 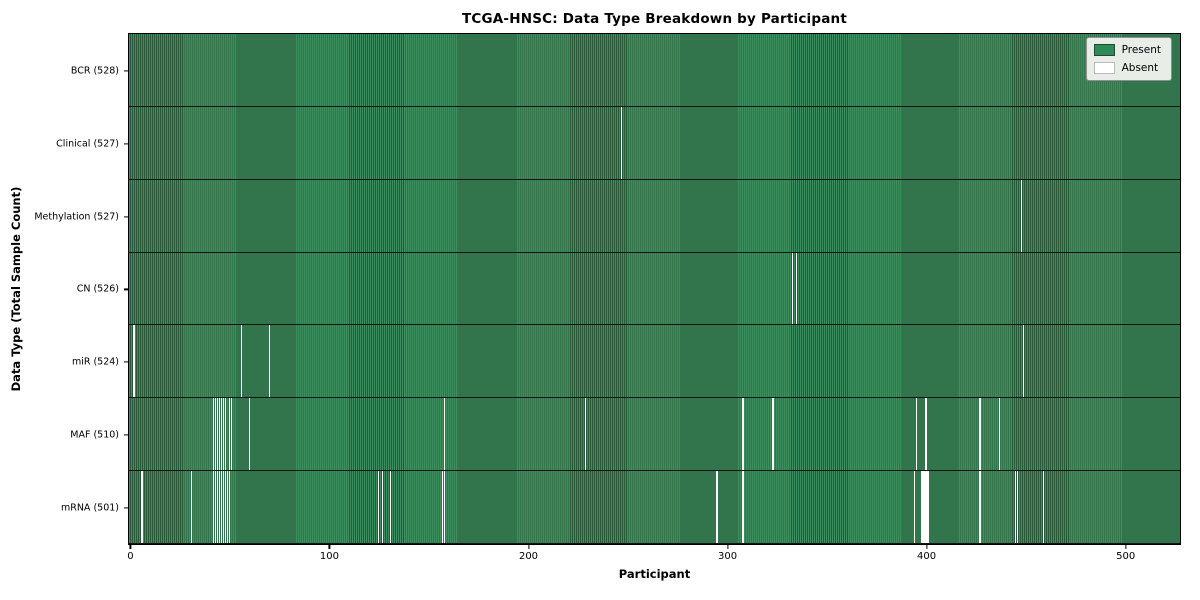 What do you see at coordinates (89, 508) in the screenshot?
I see `y-tick-label: mRNA (501)` at bounding box center [89, 508].